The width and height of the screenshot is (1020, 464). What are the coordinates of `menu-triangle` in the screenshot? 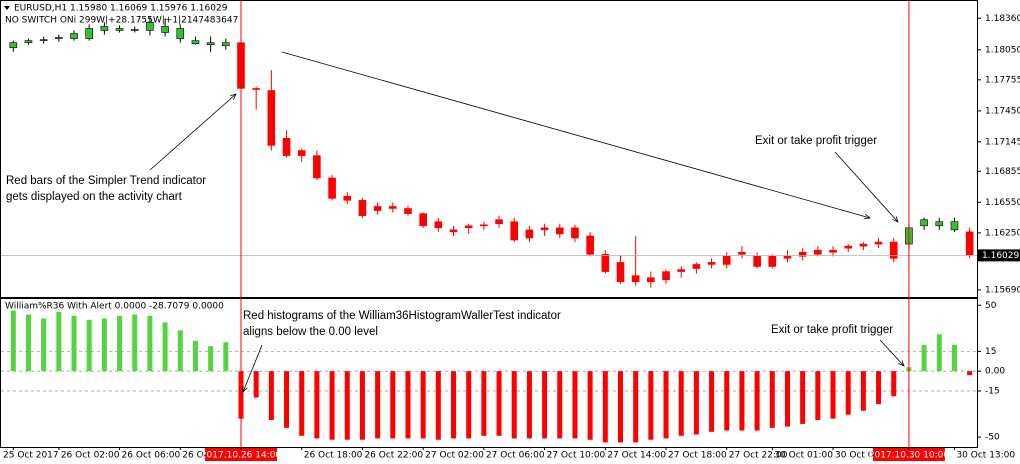 It's located at (7, 8).